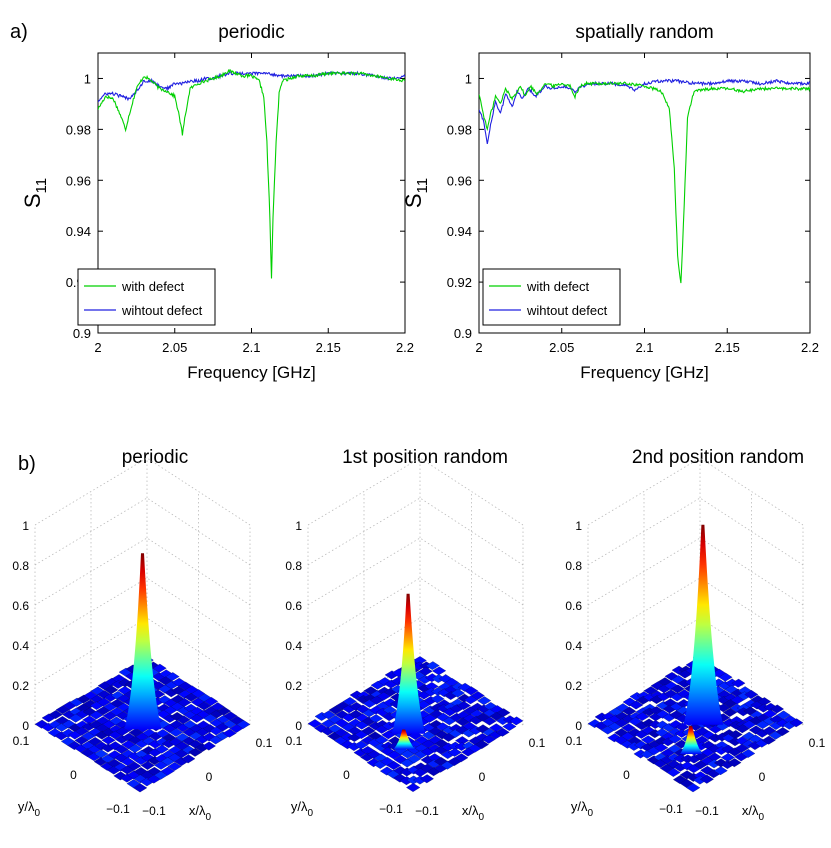 The height and width of the screenshot is (848, 831). Describe the element at coordinates (41, 186) in the screenshot. I see `y-axis-label-sub: 11` at that location.